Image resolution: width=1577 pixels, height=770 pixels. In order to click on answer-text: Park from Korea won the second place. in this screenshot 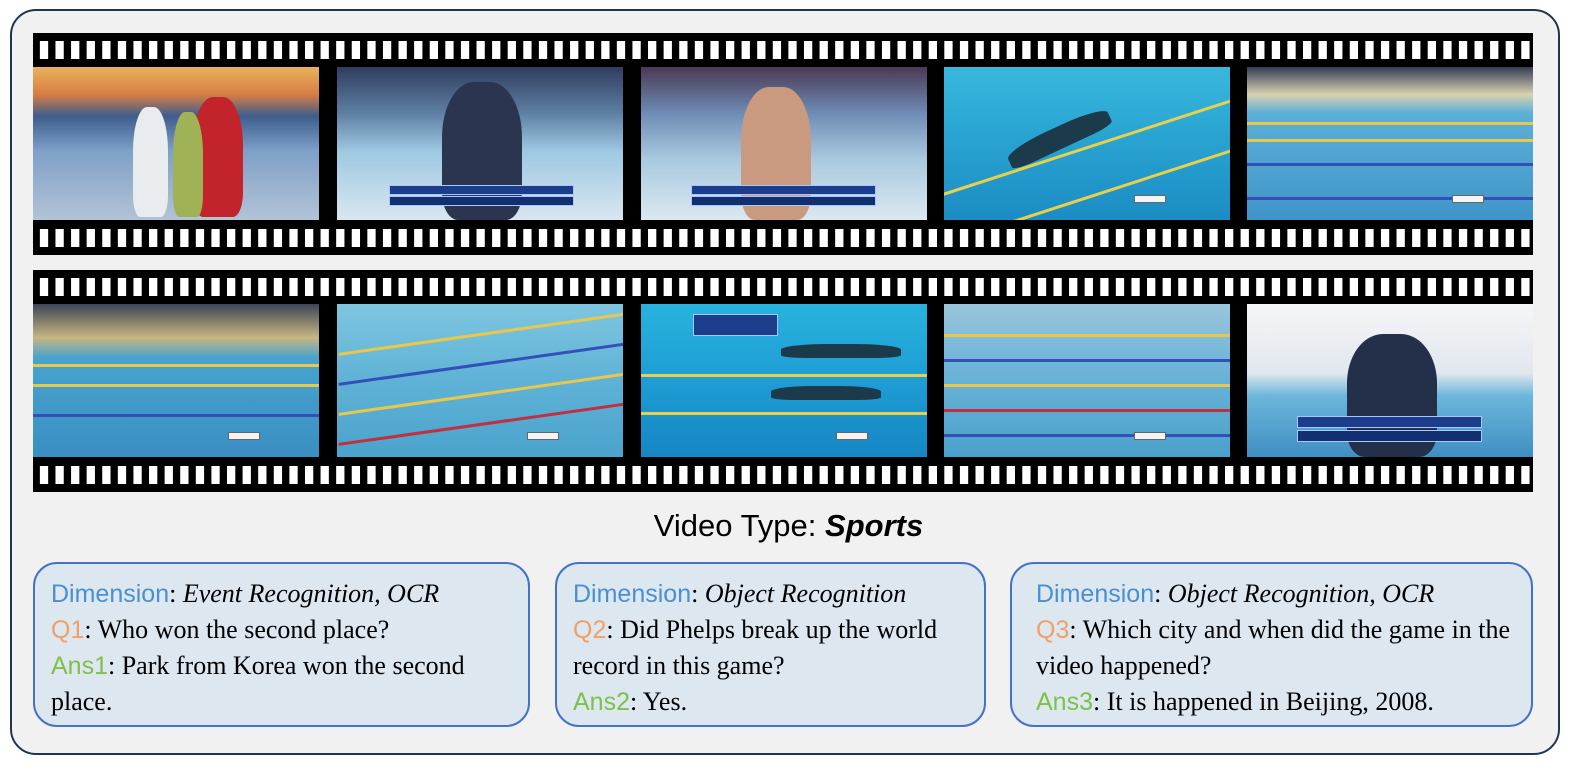, I will do `click(258, 683)`.